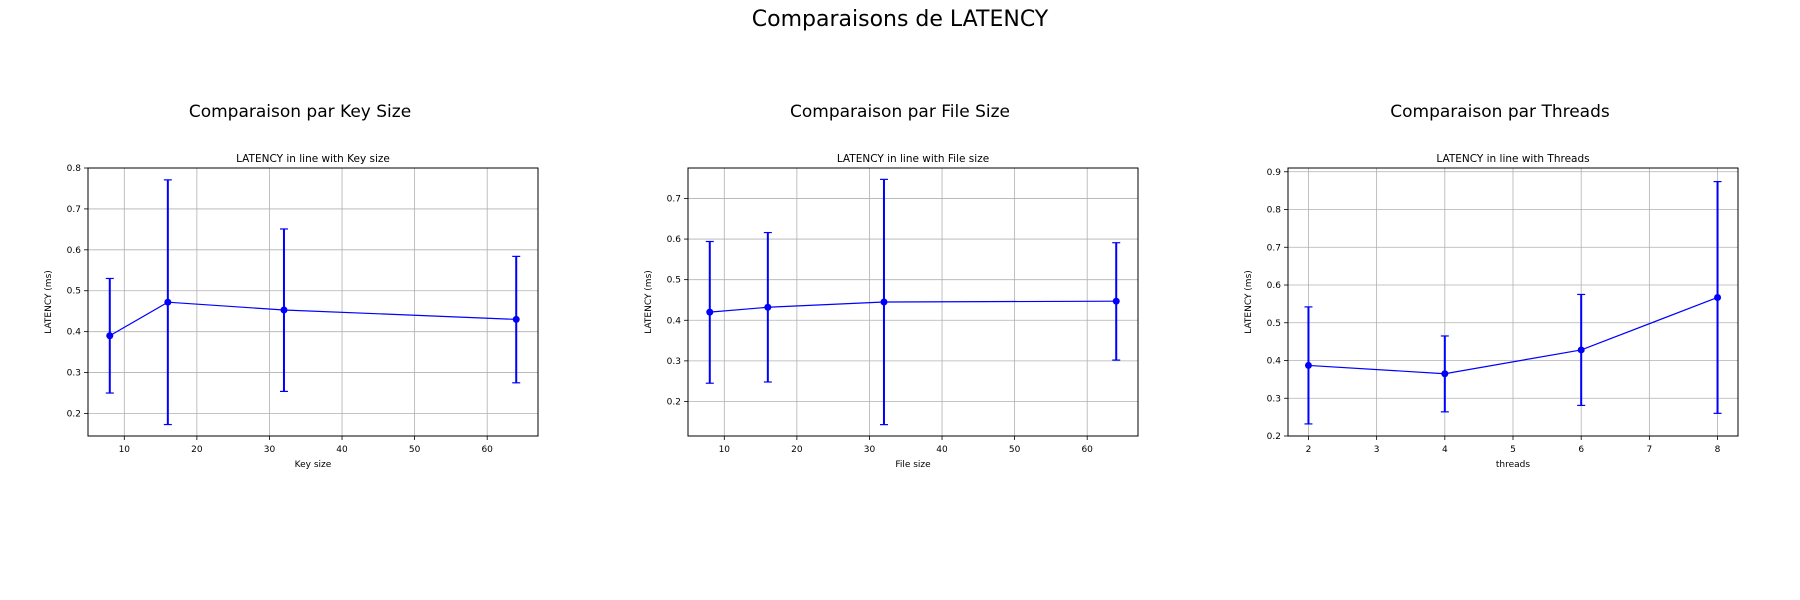  Describe the element at coordinates (900, 19) in the screenshot. I see `figure-title: Comparaisons de LATENCY` at that location.